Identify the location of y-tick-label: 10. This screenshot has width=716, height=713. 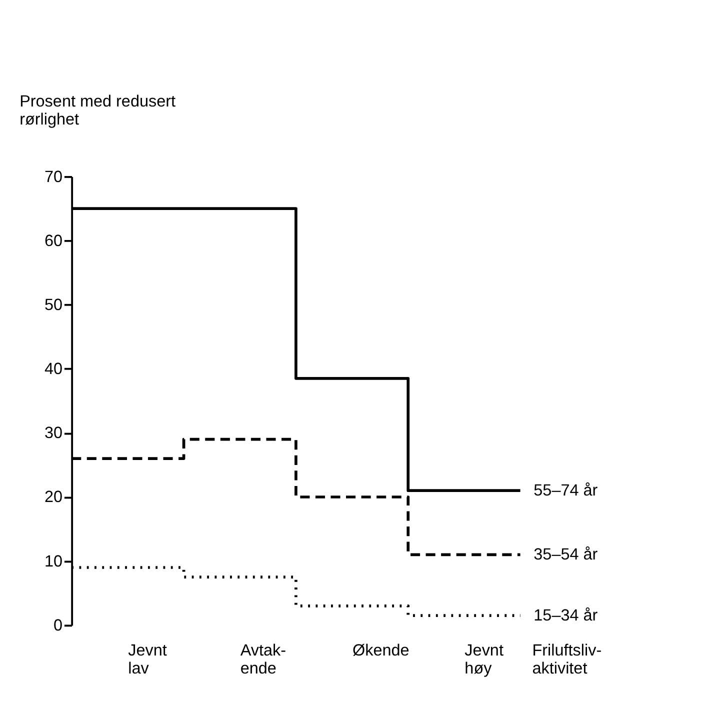
(53, 561).